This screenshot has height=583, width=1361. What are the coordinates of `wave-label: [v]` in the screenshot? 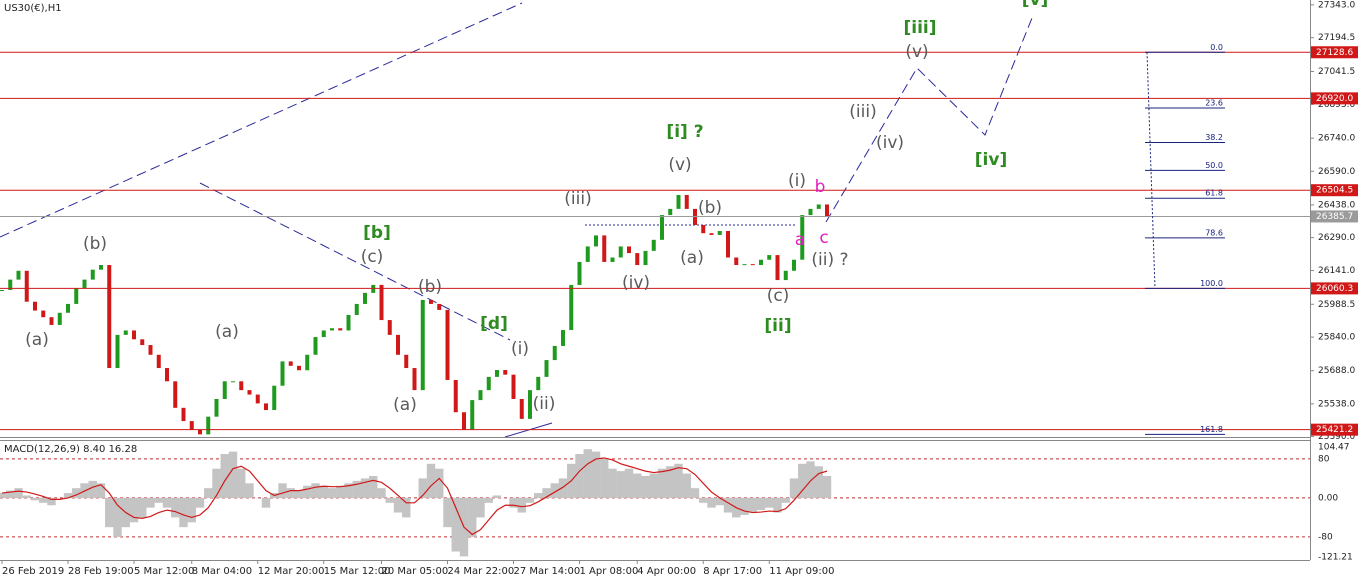 It's located at (1035, 5).